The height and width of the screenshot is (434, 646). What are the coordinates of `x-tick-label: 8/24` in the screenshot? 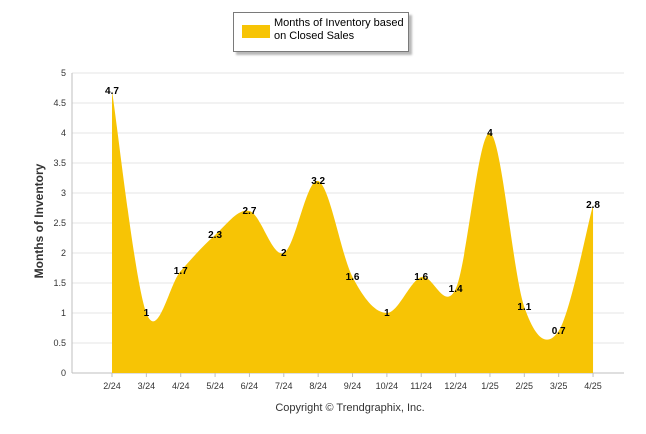 It's located at (318, 386).